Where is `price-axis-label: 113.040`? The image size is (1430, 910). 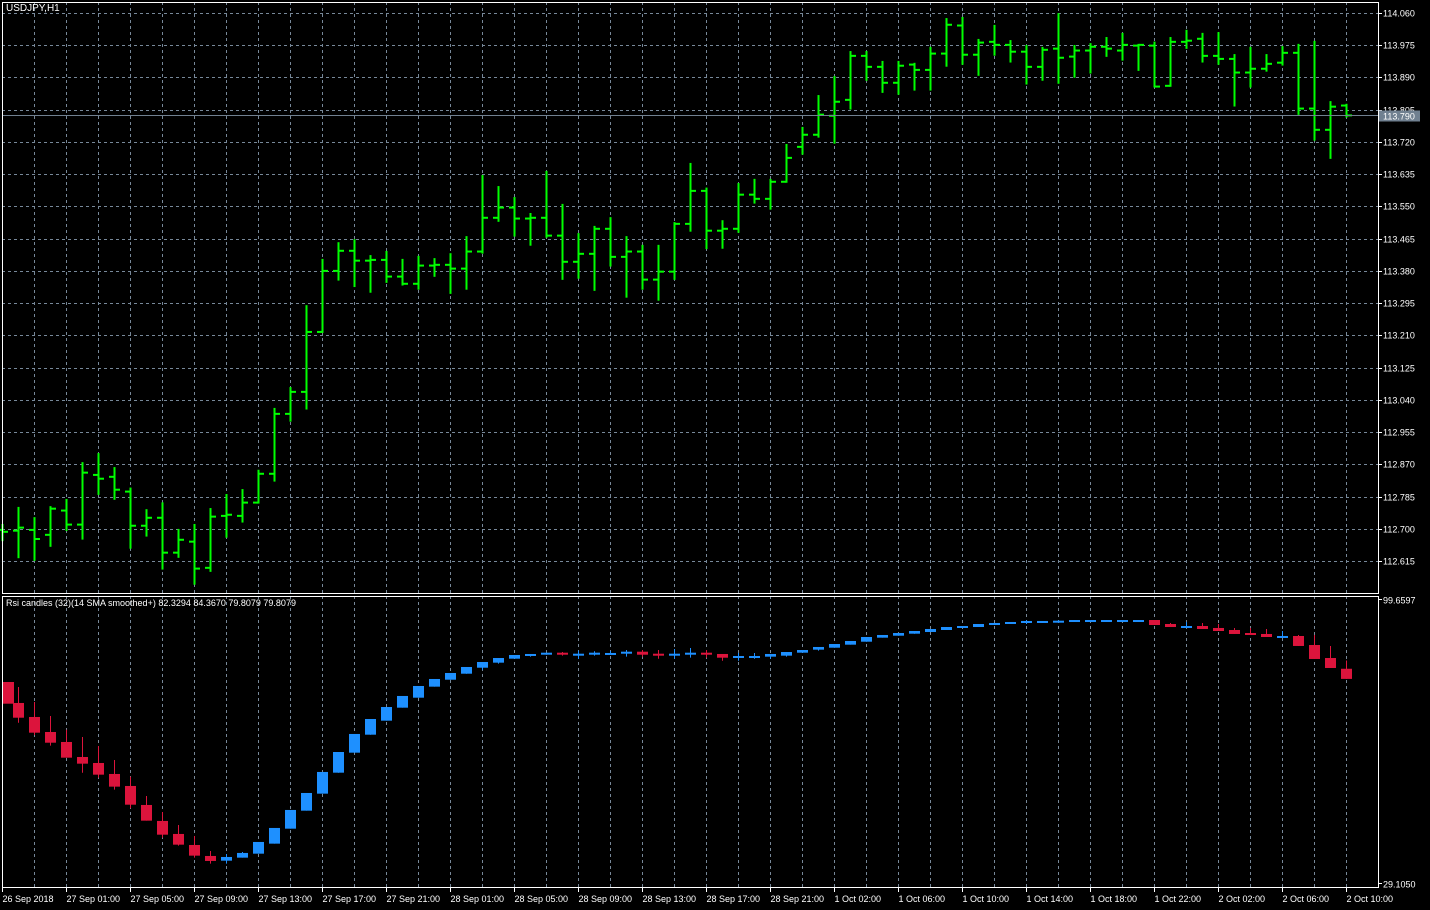
price-axis-label: 113.040 is located at coordinates (1399, 401).